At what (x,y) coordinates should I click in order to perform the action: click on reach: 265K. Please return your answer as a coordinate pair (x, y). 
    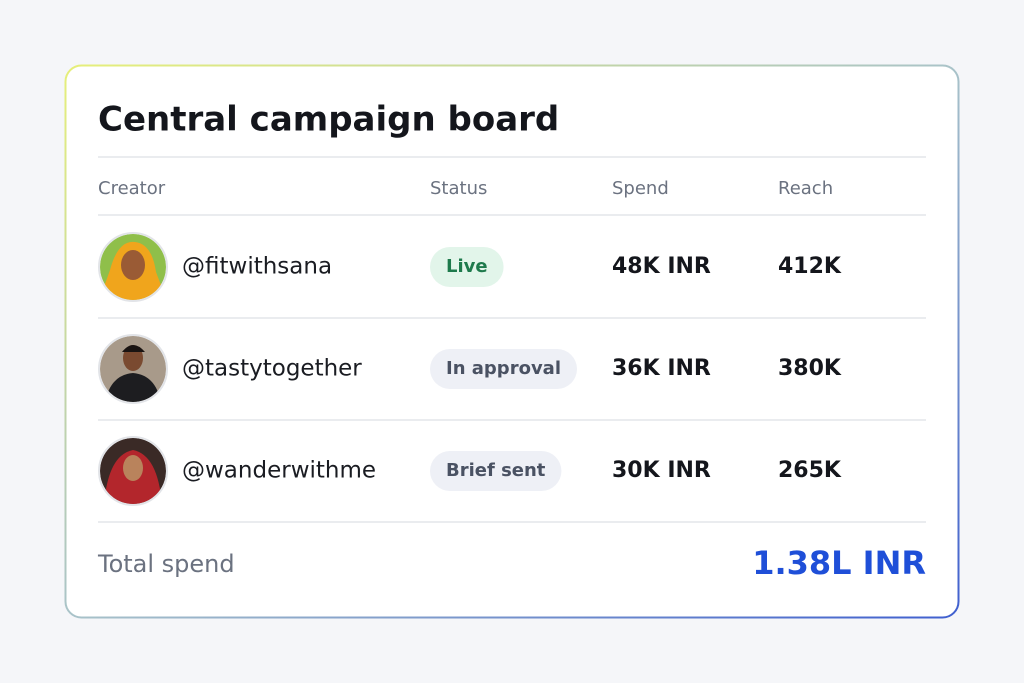
    Looking at the image, I should click on (810, 470).